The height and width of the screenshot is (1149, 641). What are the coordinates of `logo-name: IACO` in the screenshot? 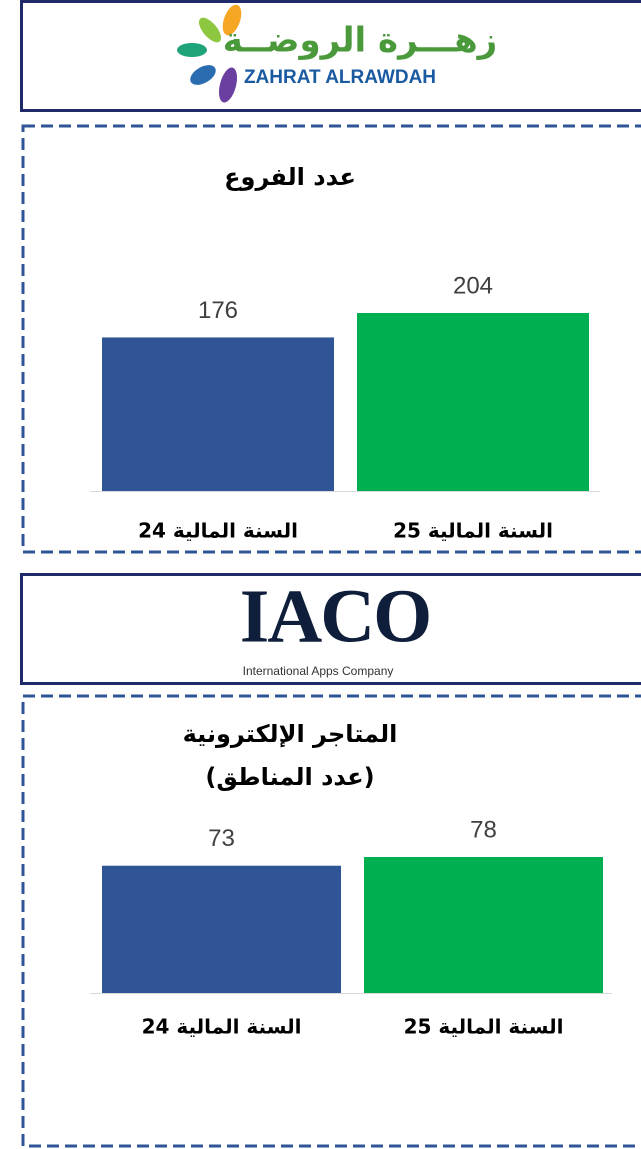 It's located at (335, 616).